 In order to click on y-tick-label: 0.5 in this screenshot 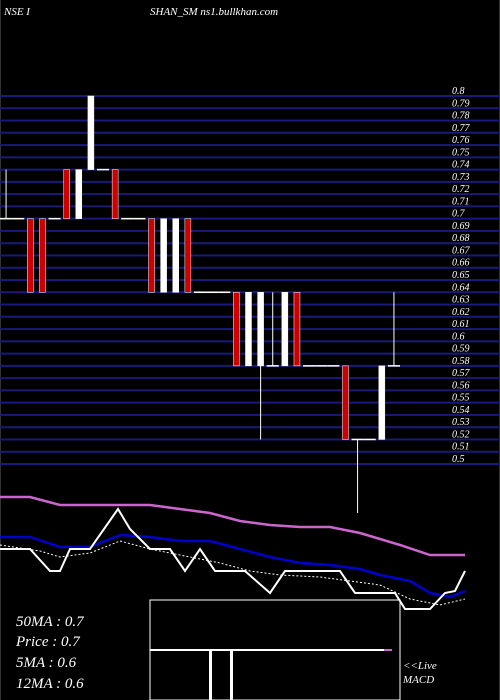, I will do `click(458, 459)`.